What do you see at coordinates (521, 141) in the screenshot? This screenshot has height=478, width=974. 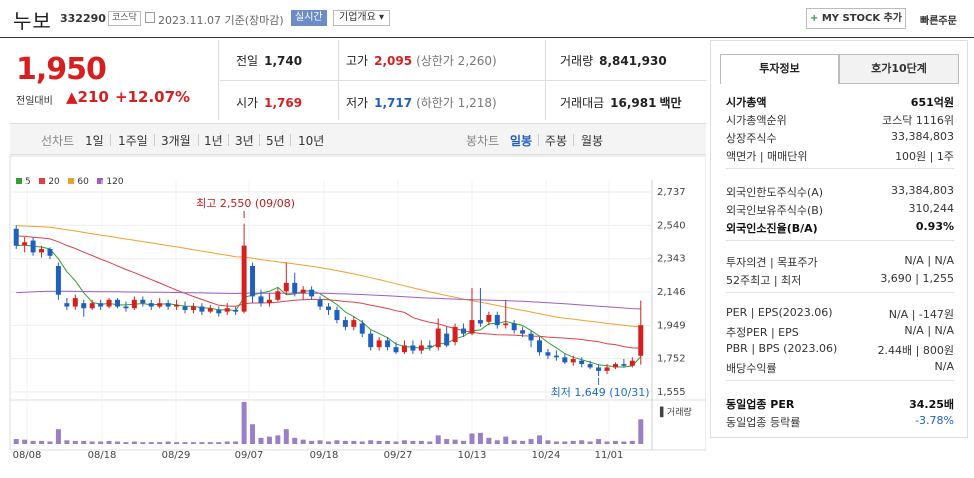 I see `tab-daily: 일봉` at bounding box center [521, 141].